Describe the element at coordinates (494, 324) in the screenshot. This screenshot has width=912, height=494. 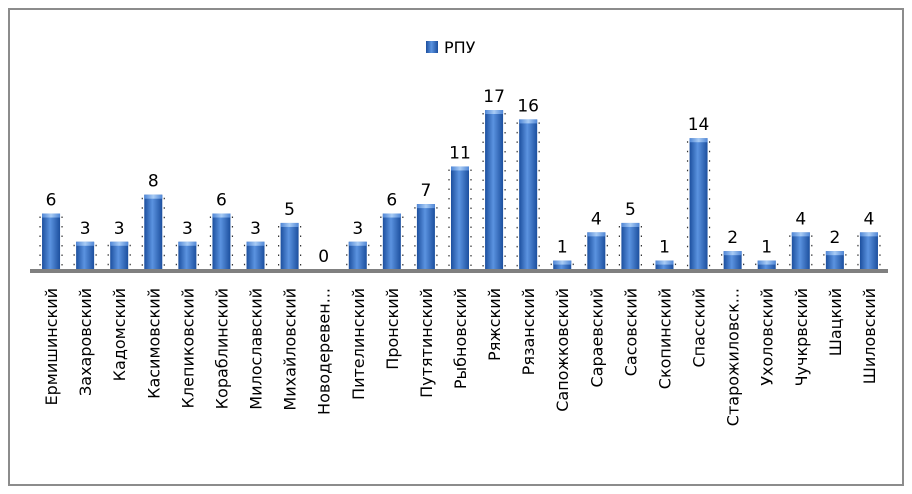
I see `category-label: Ряжский` at that location.